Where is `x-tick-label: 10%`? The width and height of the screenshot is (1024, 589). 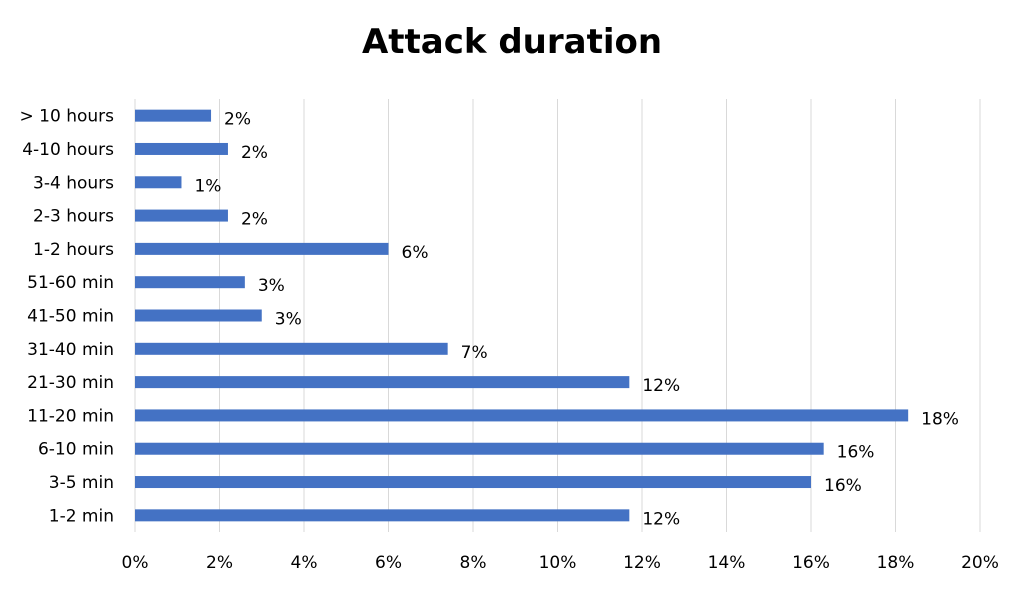 x-tick-label: 10% is located at coordinates (558, 563).